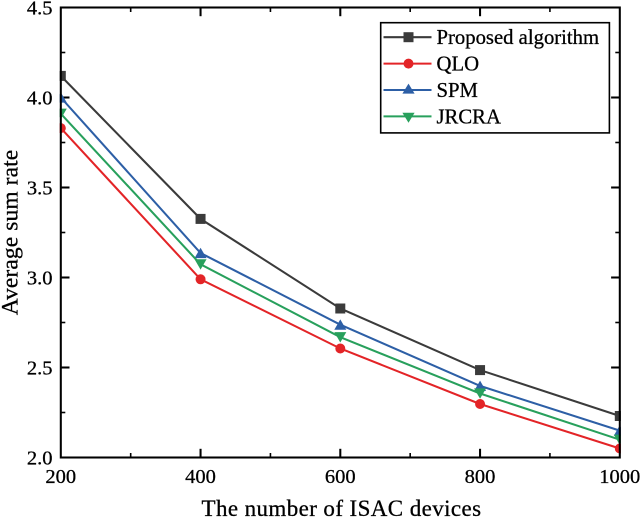 This screenshot has height=519, width=640. I want to click on svg-text: 200, so click(60, 477).